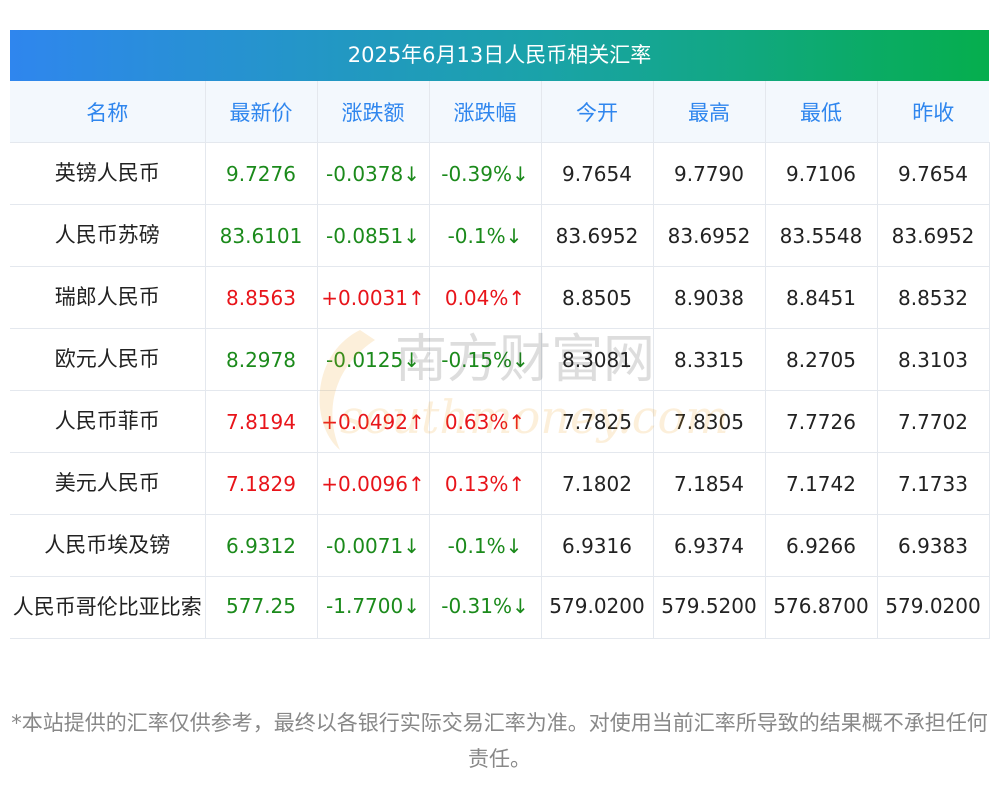 Image resolution: width=1000 pixels, height=793 pixels. Describe the element at coordinates (485, 359) in the screenshot. I see `change-pct-cell: -0.15%↓` at that location.